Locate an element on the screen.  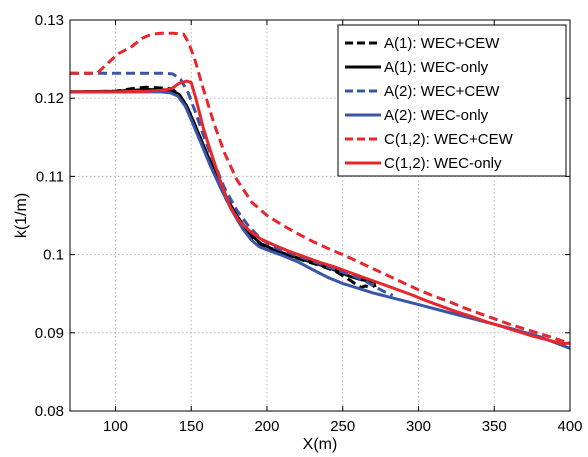
legend-label-4: A(2): WEC-only is located at coordinates (436, 115).